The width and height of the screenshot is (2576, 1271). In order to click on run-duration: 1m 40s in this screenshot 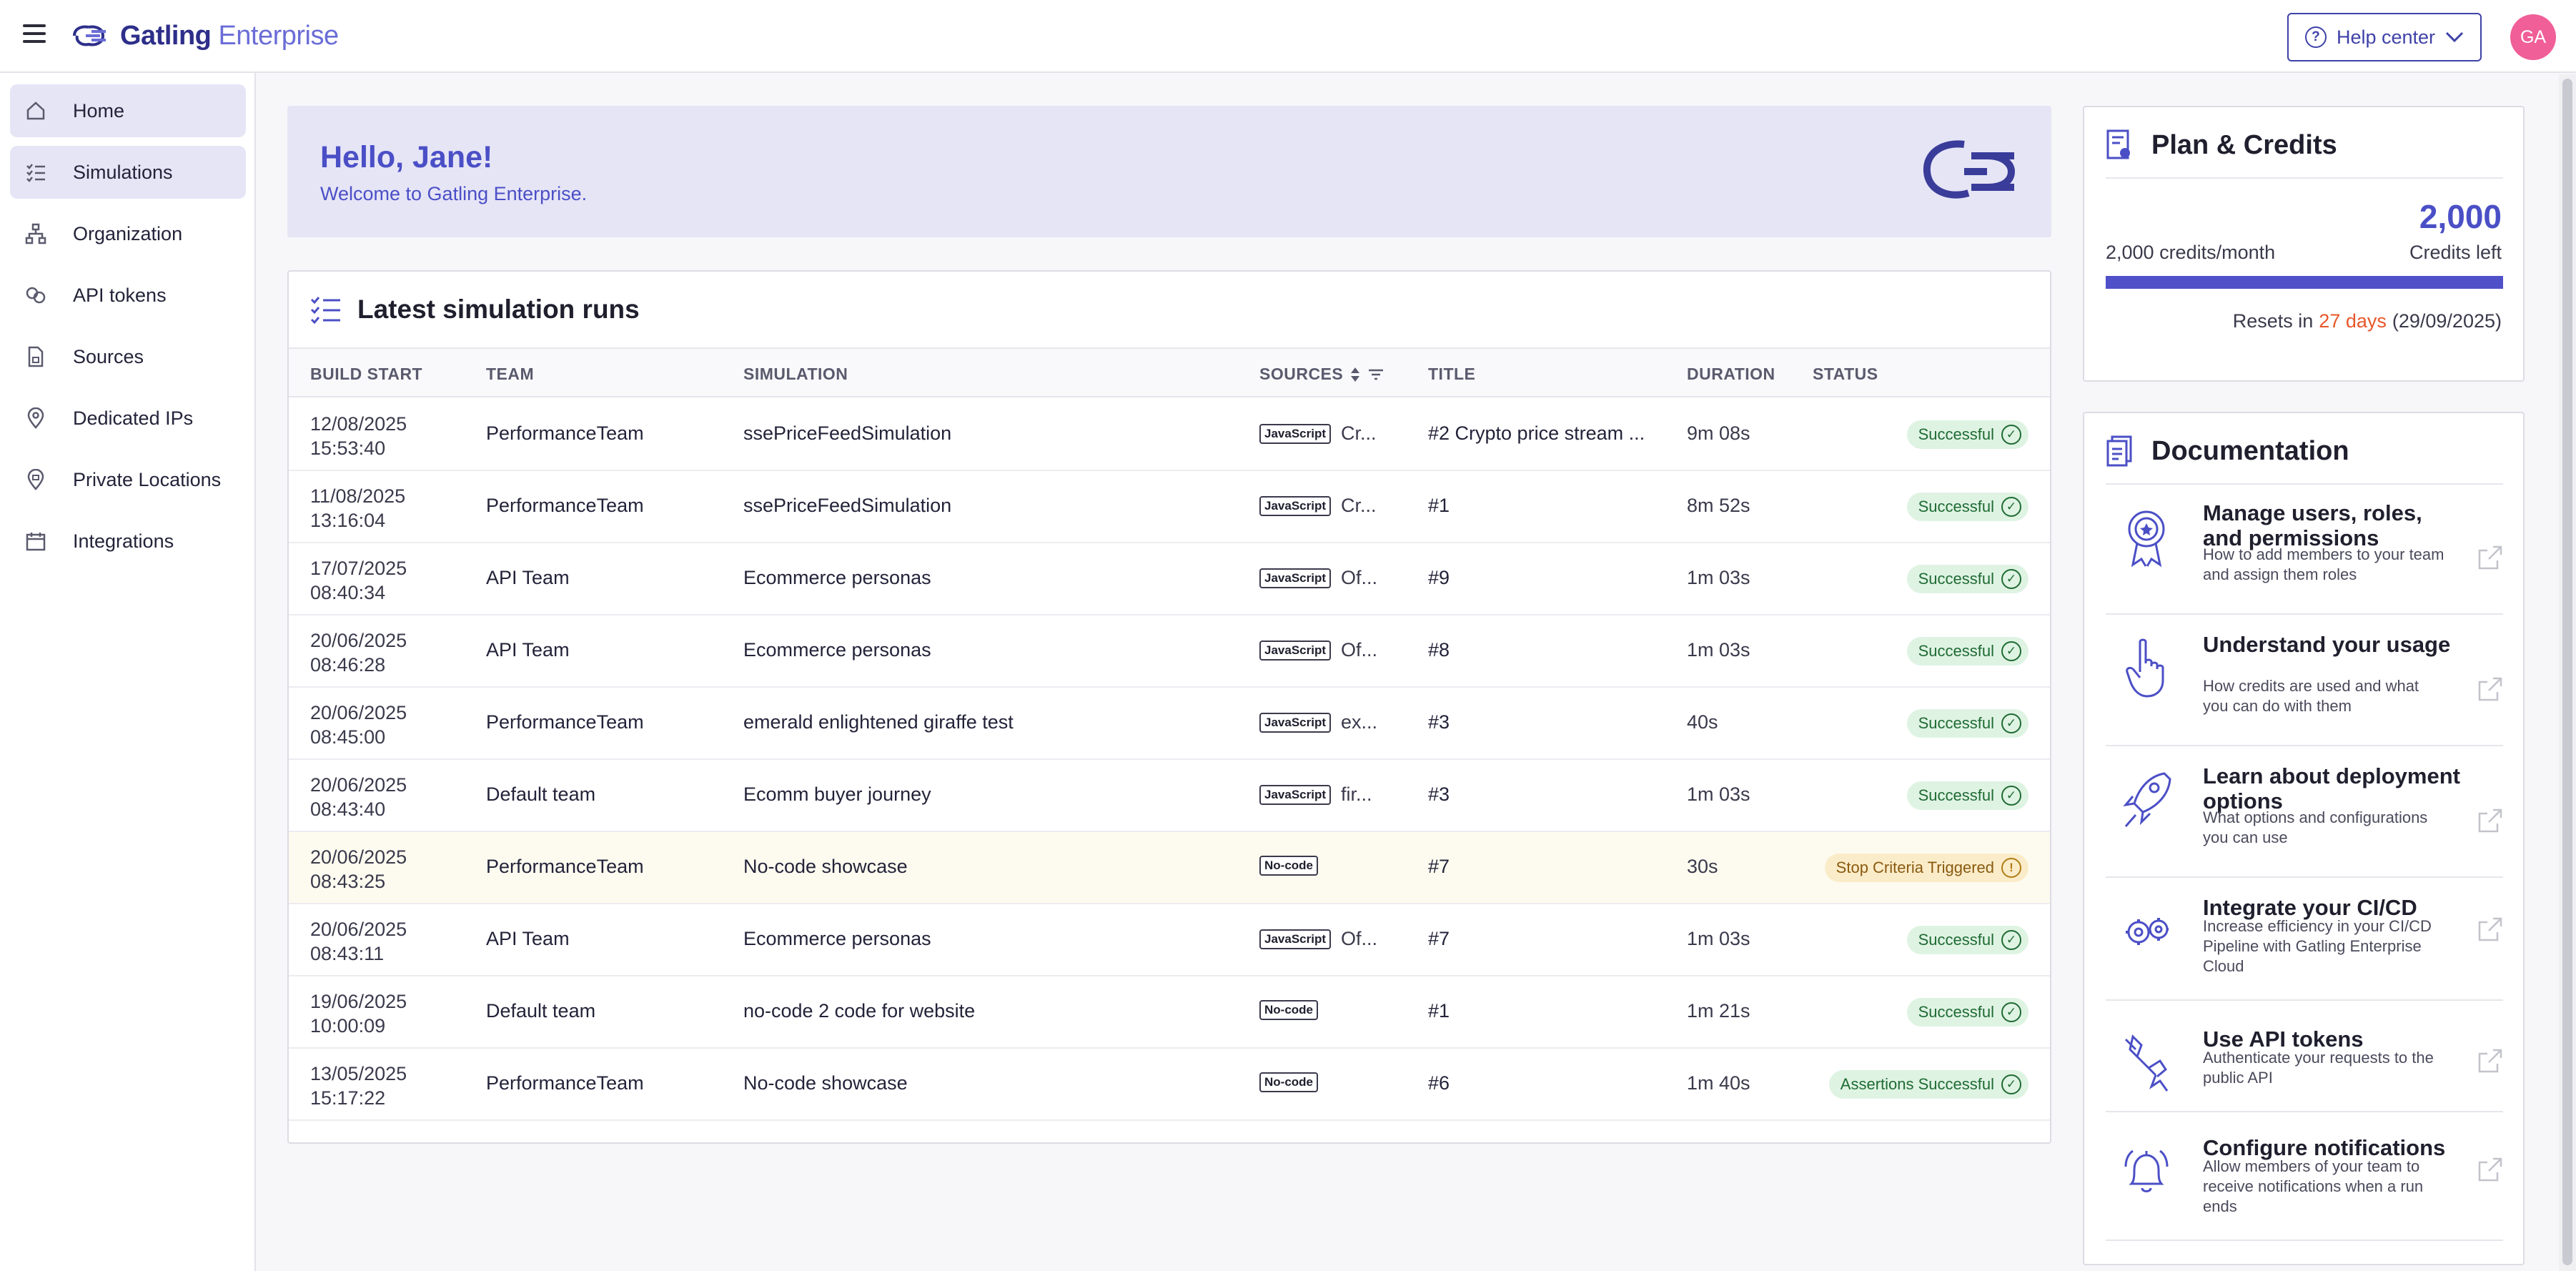, I will do `click(1719, 1083)`.